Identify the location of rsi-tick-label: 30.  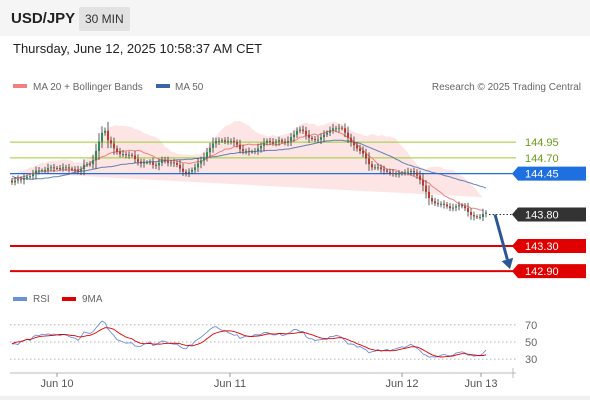
(531, 360).